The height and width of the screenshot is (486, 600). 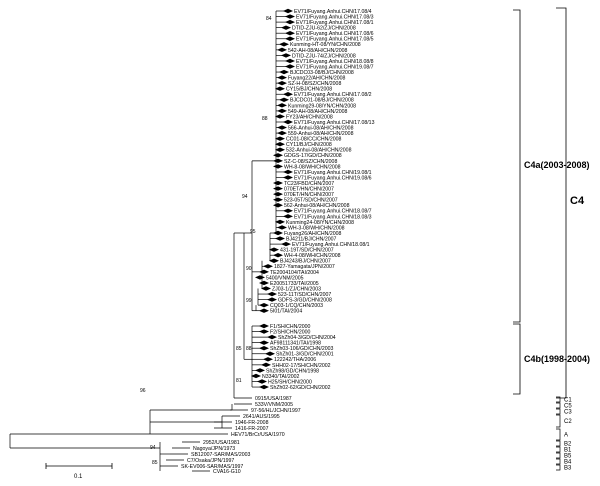 What do you see at coordinates (322, 101) in the screenshot?
I see `leaf-label: BJCDC01-08/BJ/CHN/2008` at bounding box center [322, 101].